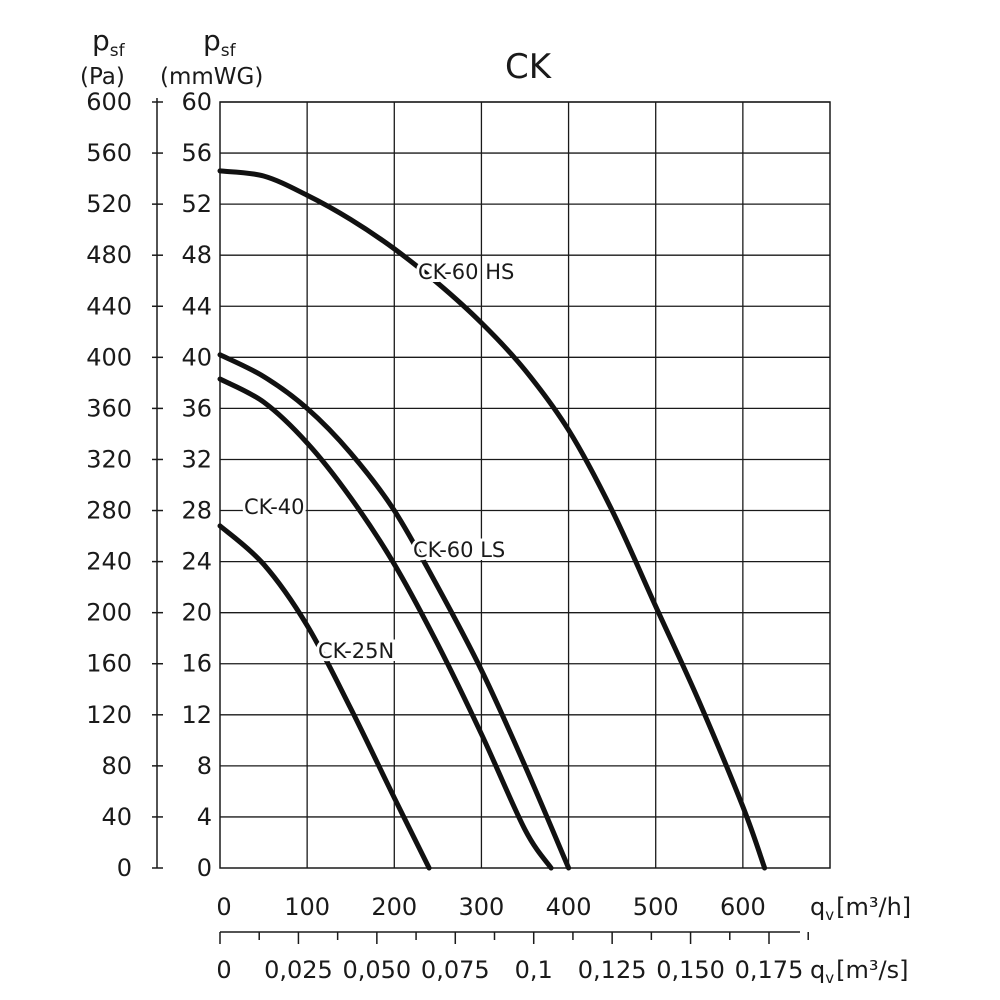 The image size is (1000, 1000). Describe the element at coordinates (274, 507) in the screenshot. I see `series-ck-40-label: CK-40` at that location.